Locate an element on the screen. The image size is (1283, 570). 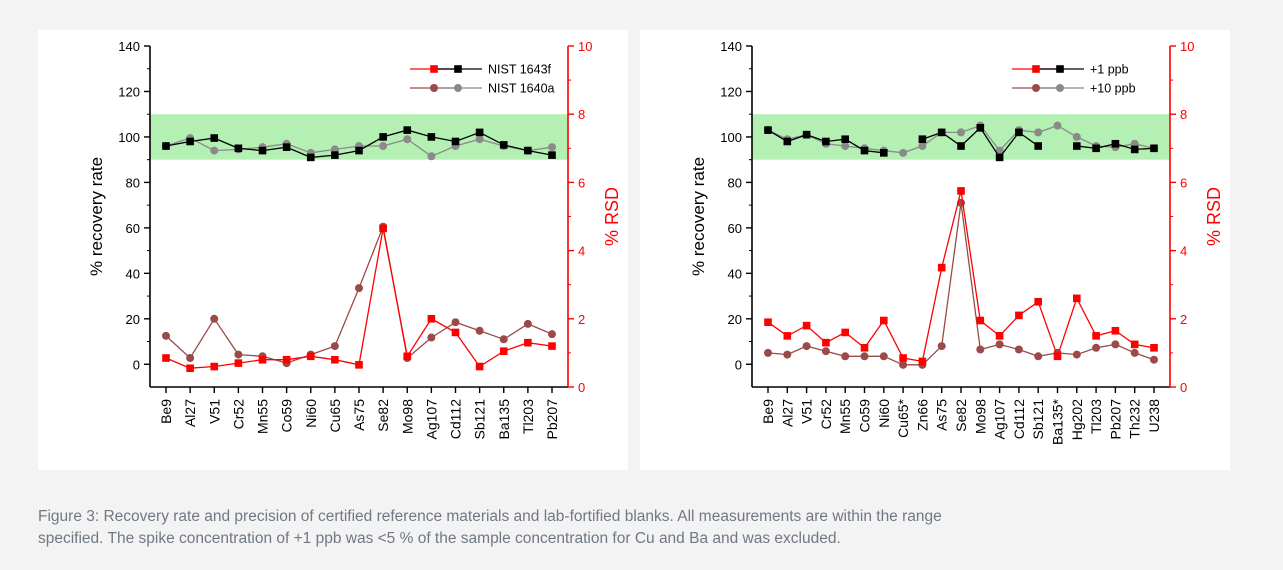
x-tick-label: Tl203 is located at coordinates (1096, 416).